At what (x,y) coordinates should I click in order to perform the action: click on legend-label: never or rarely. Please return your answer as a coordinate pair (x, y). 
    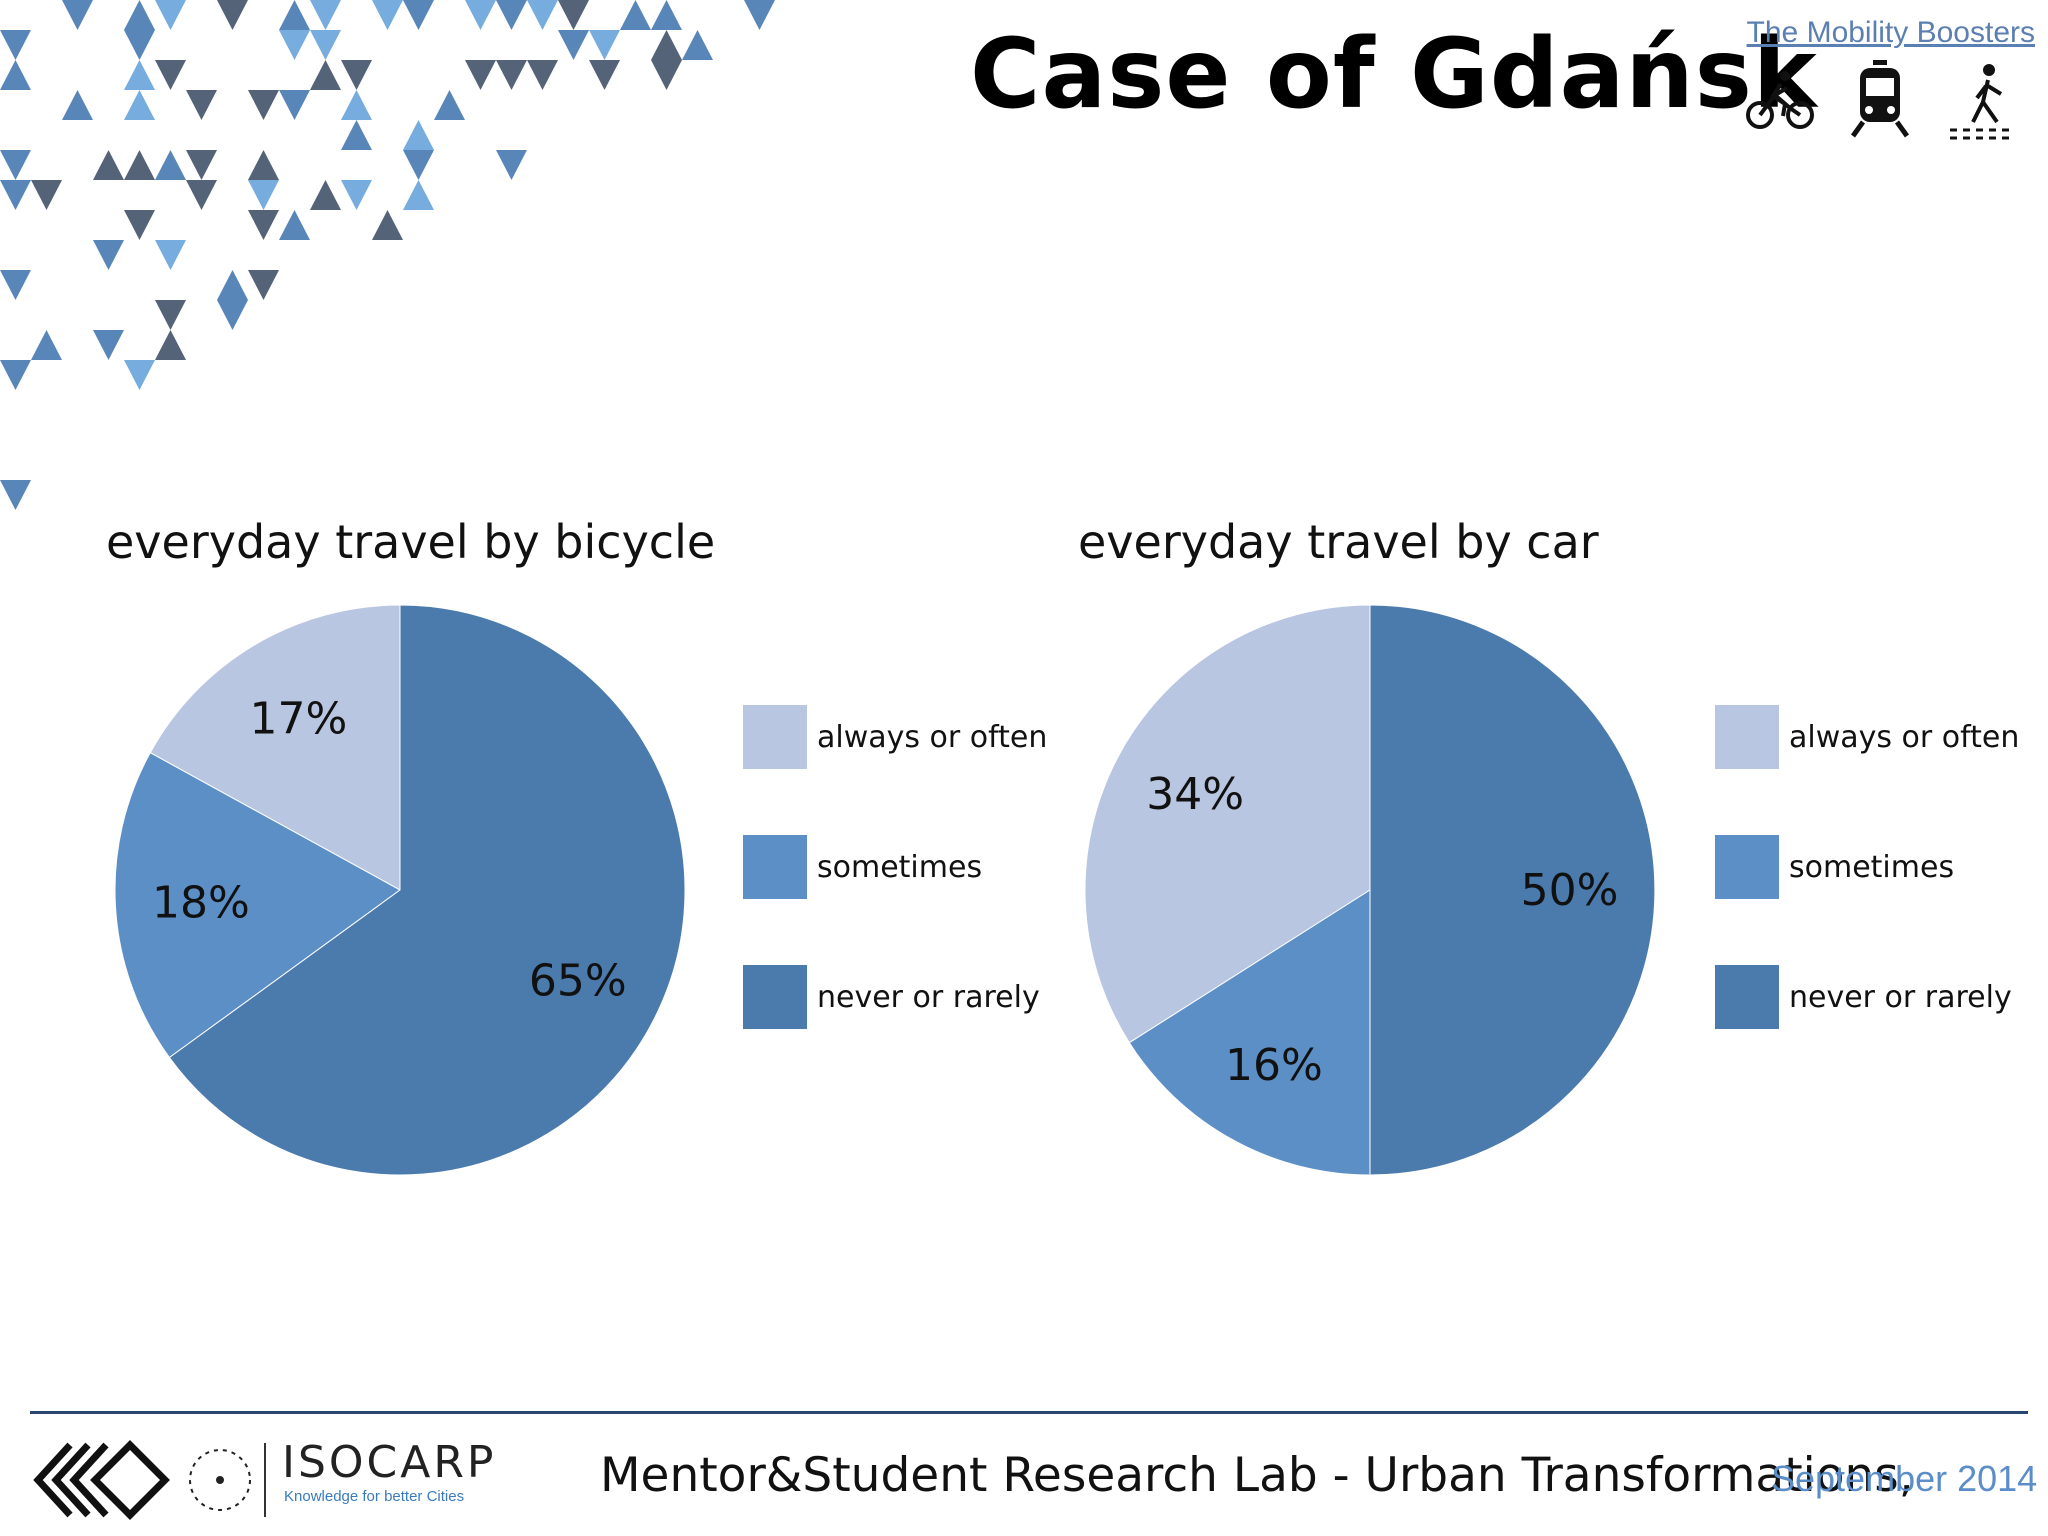
    Looking at the image, I should click on (1900, 997).